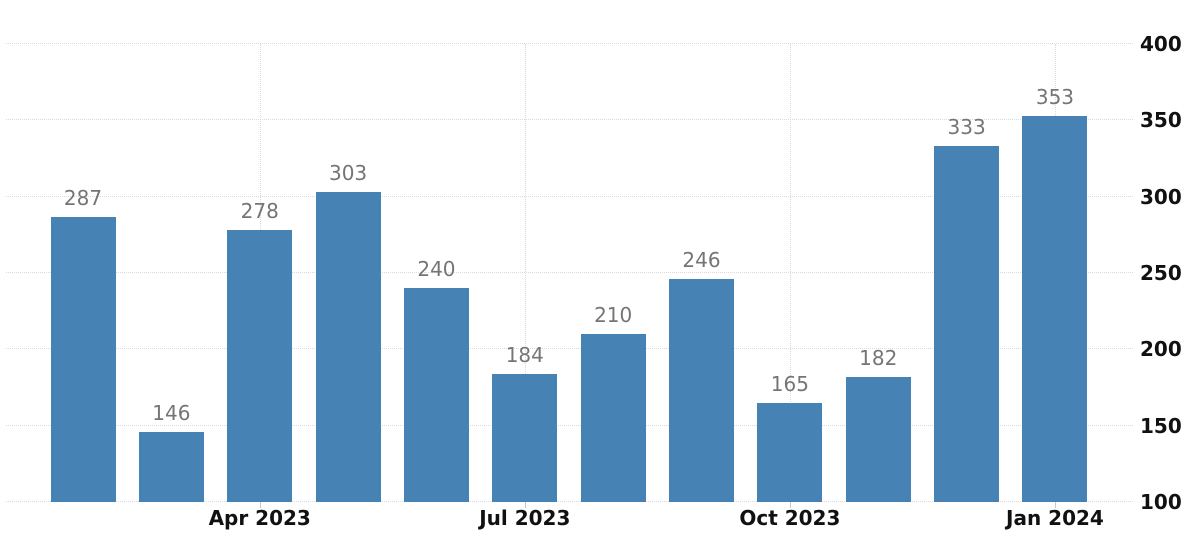 The image size is (1181, 552). Describe the element at coordinates (1055, 518) in the screenshot. I see `x-axis-tick-label: Jan 2024` at that location.